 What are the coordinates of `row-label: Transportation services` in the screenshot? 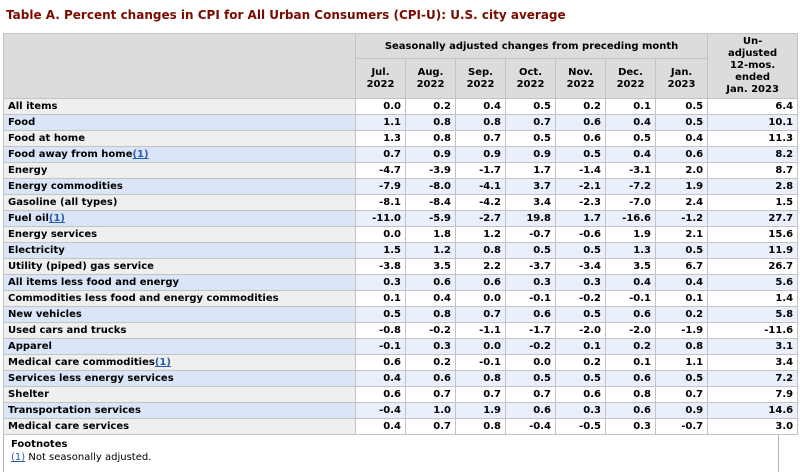 It's located at (179, 410).